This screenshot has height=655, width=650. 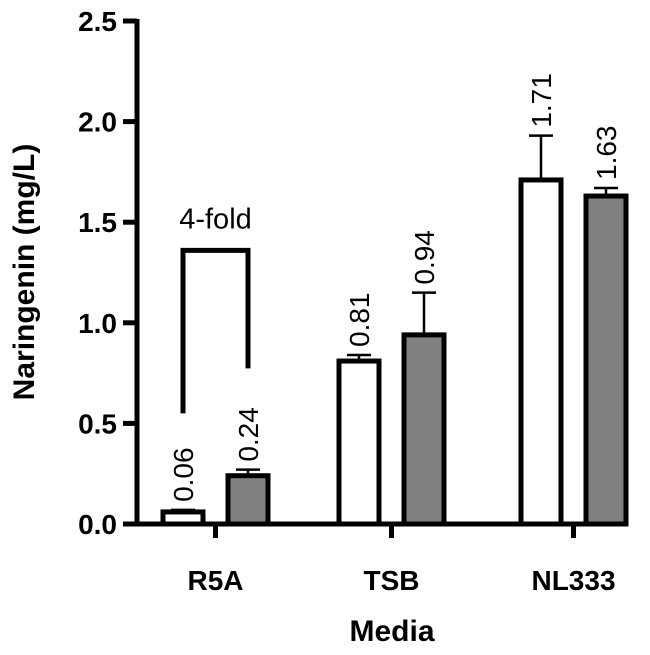 What do you see at coordinates (183, 474) in the screenshot?
I see `data-label-R5A-0: 0.06` at bounding box center [183, 474].